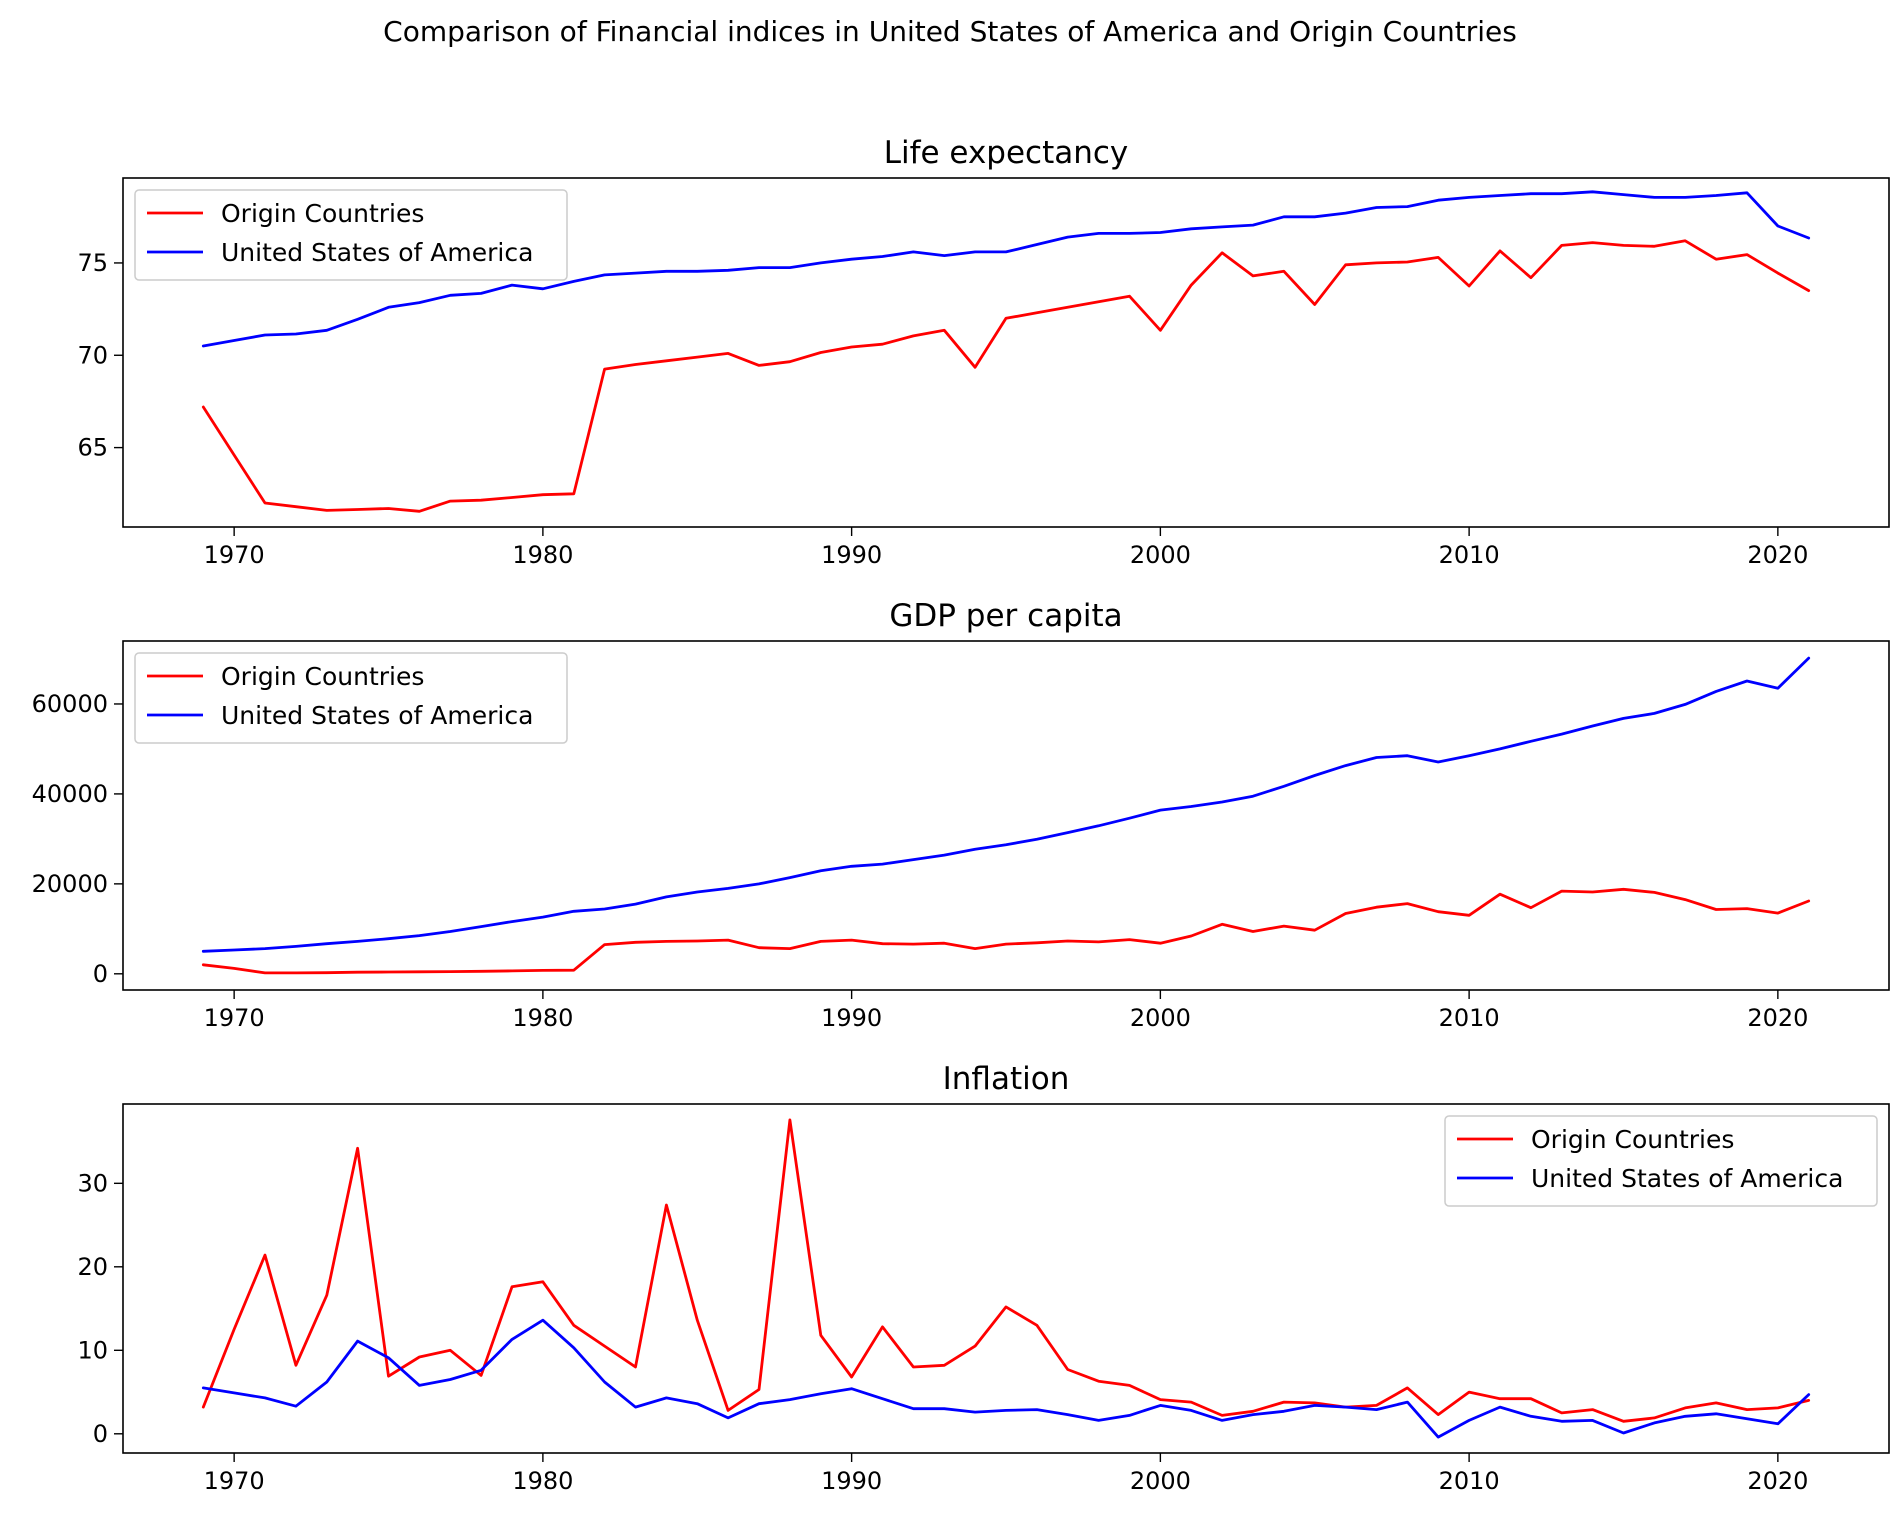 This screenshot has height=1514, width=1900. What do you see at coordinates (1005, 616) in the screenshot?
I see `subplot-title: GDP per capita` at bounding box center [1005, 616].